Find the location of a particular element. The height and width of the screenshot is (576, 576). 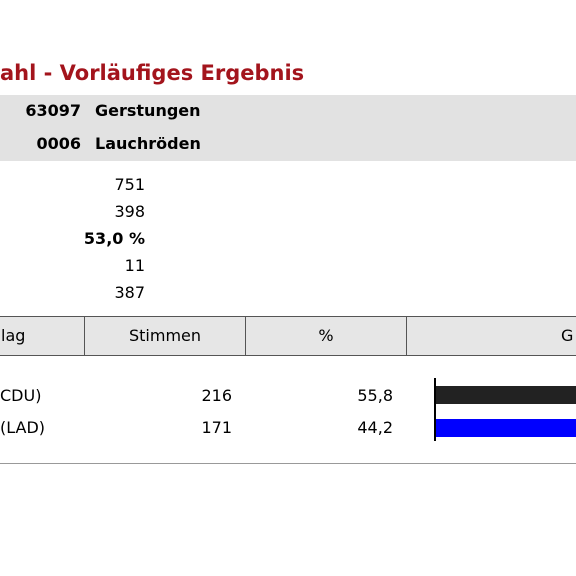

stat: 751 is located at coordinates (129, 184).